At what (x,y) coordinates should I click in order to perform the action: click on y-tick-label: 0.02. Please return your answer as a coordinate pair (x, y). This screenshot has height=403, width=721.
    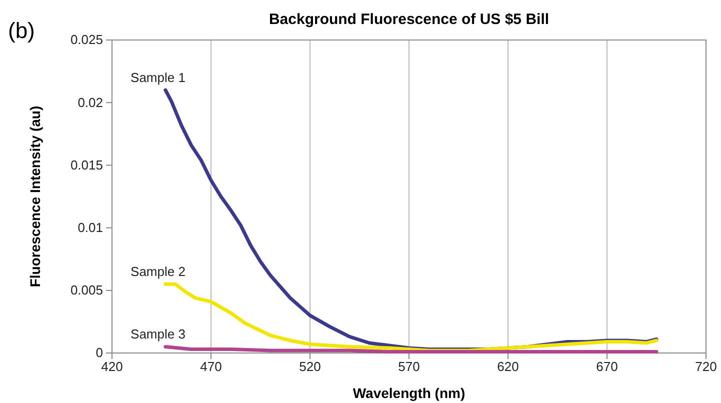
    Looking at the image, I should click on (90, 102).